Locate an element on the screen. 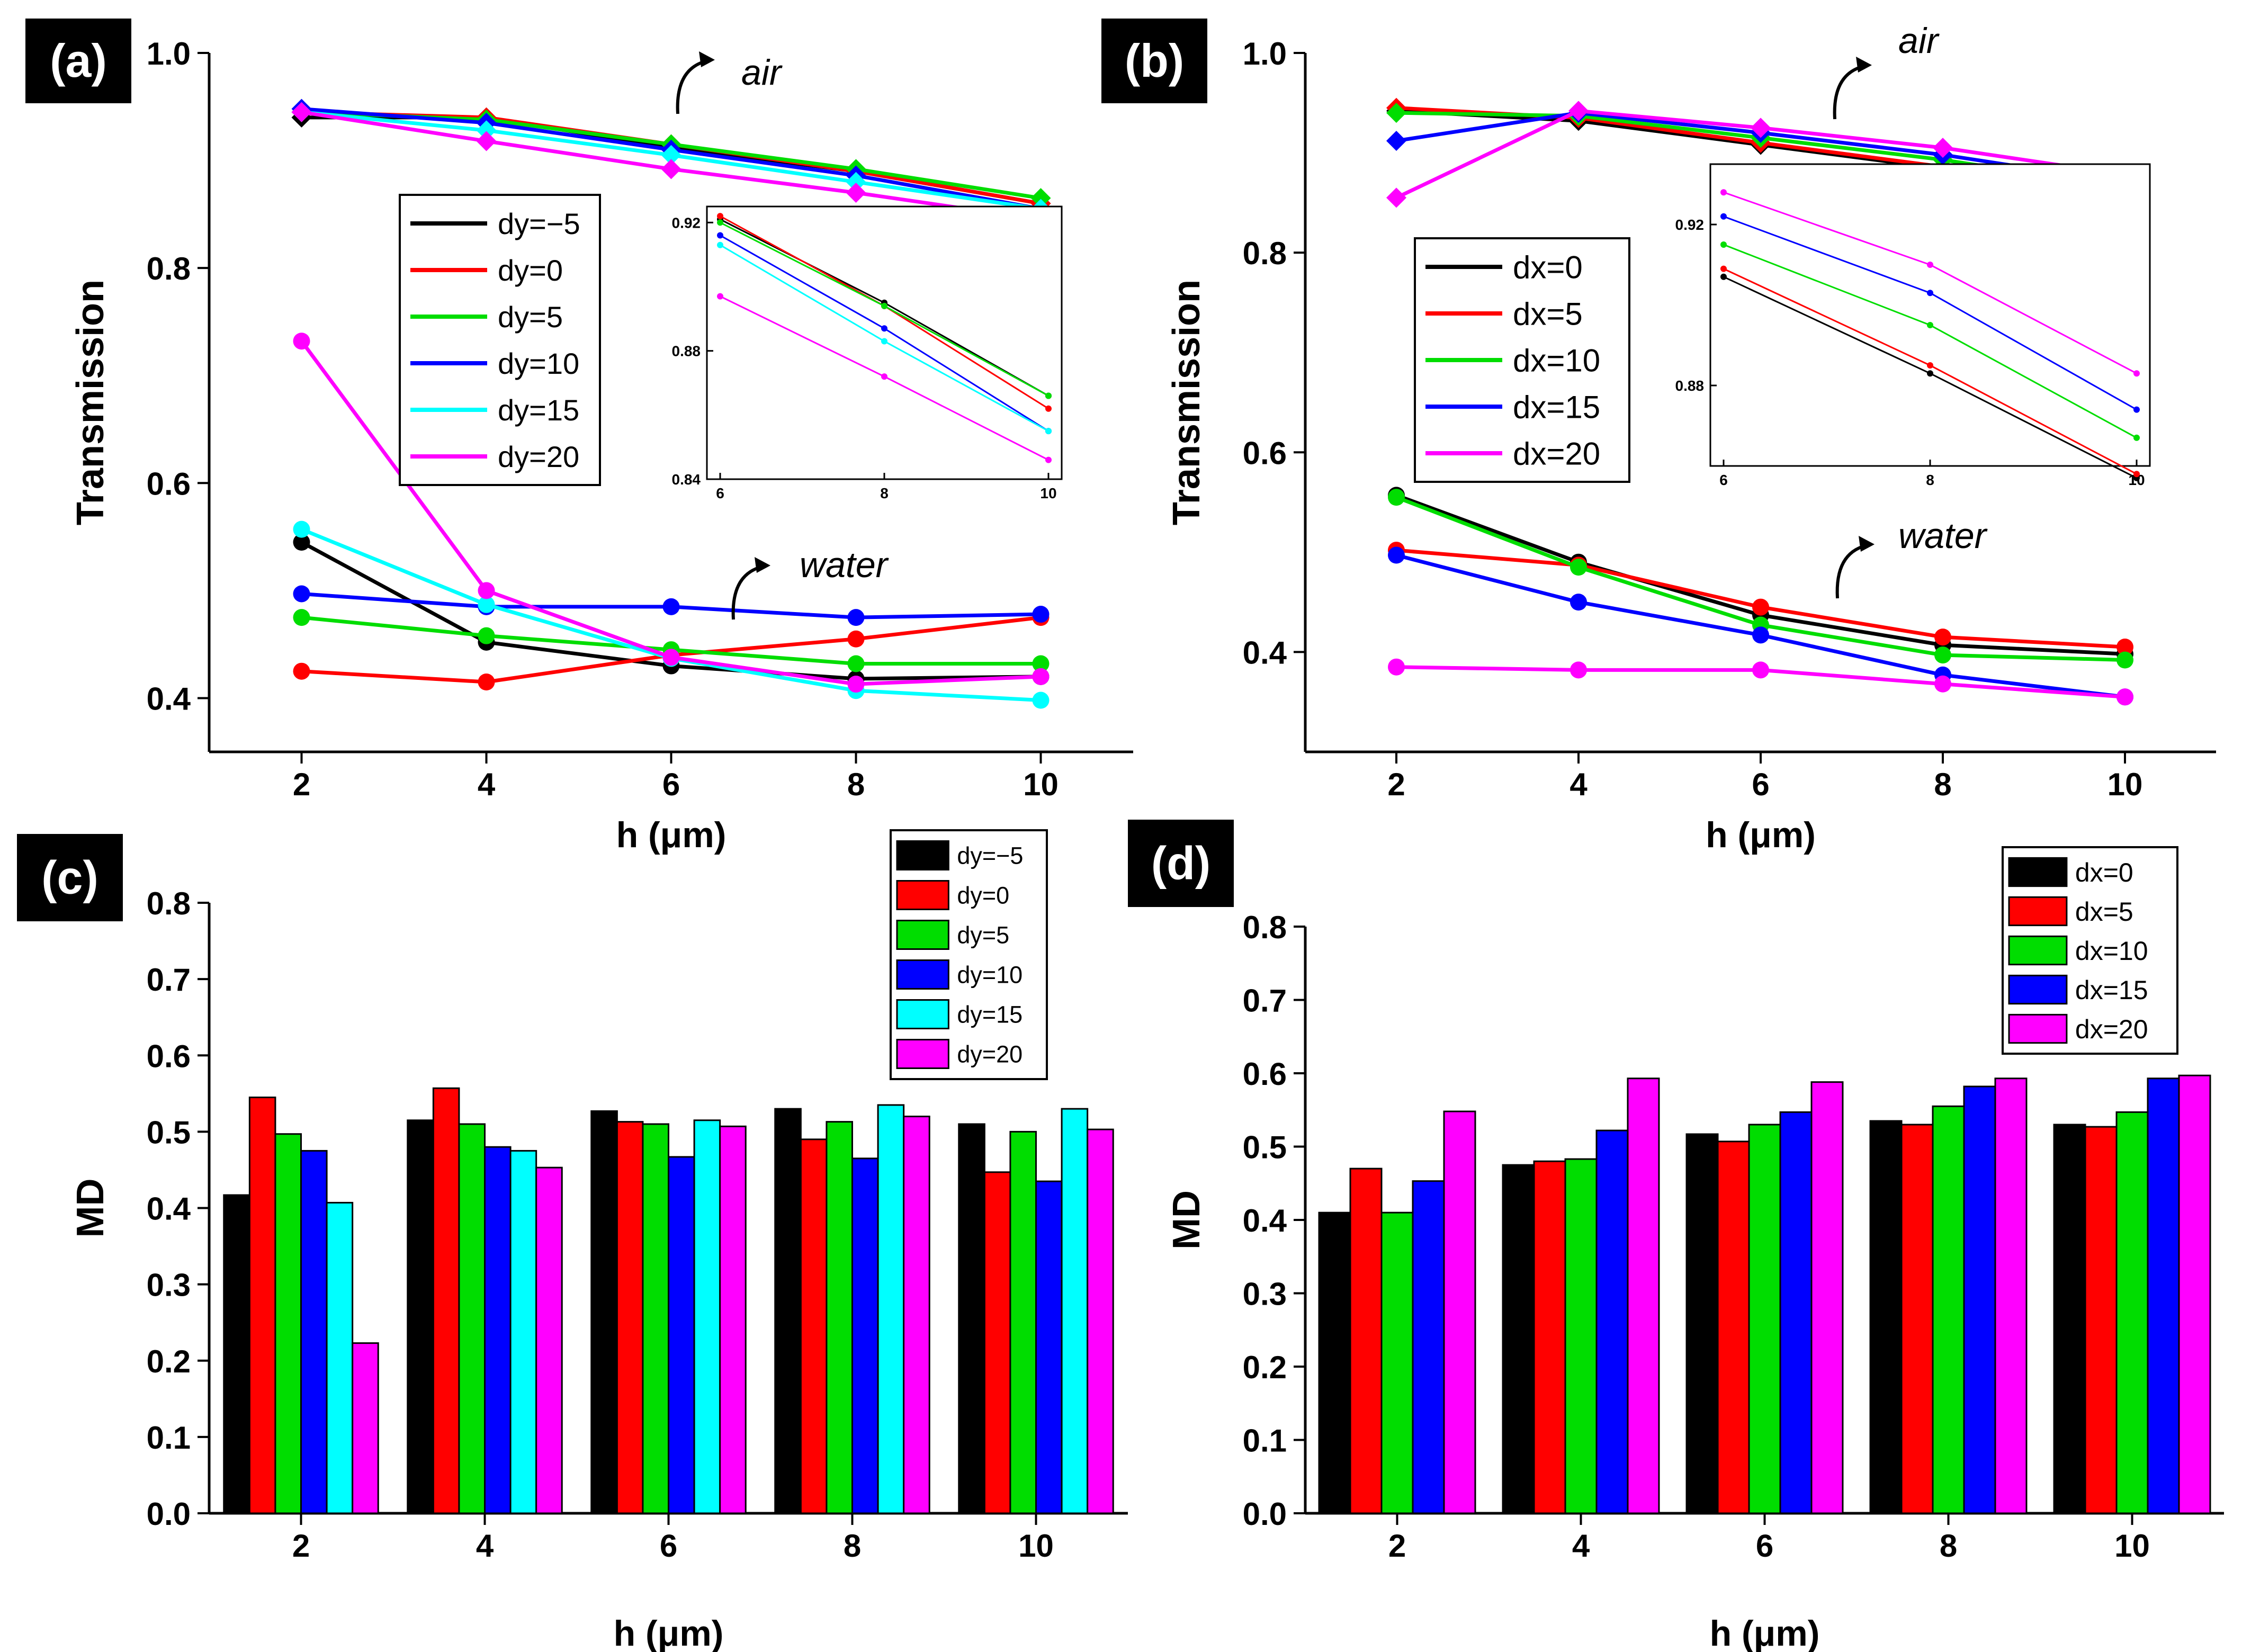 The height and width of the screenshot is (1652, 2251). inset-y-tick-label: 0.88 is located at coordinates (686, 351).